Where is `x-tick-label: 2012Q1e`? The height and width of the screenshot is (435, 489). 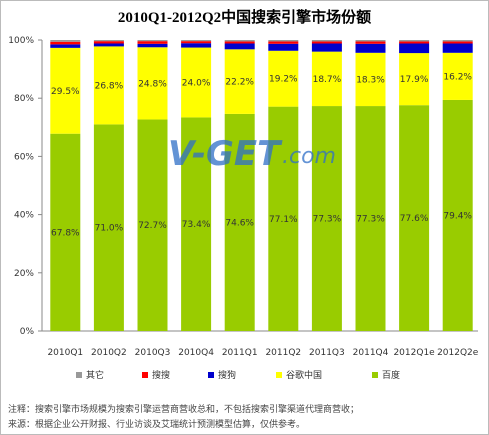
x-tick-label: 2012Q1e is located at coordinates (414, 353).